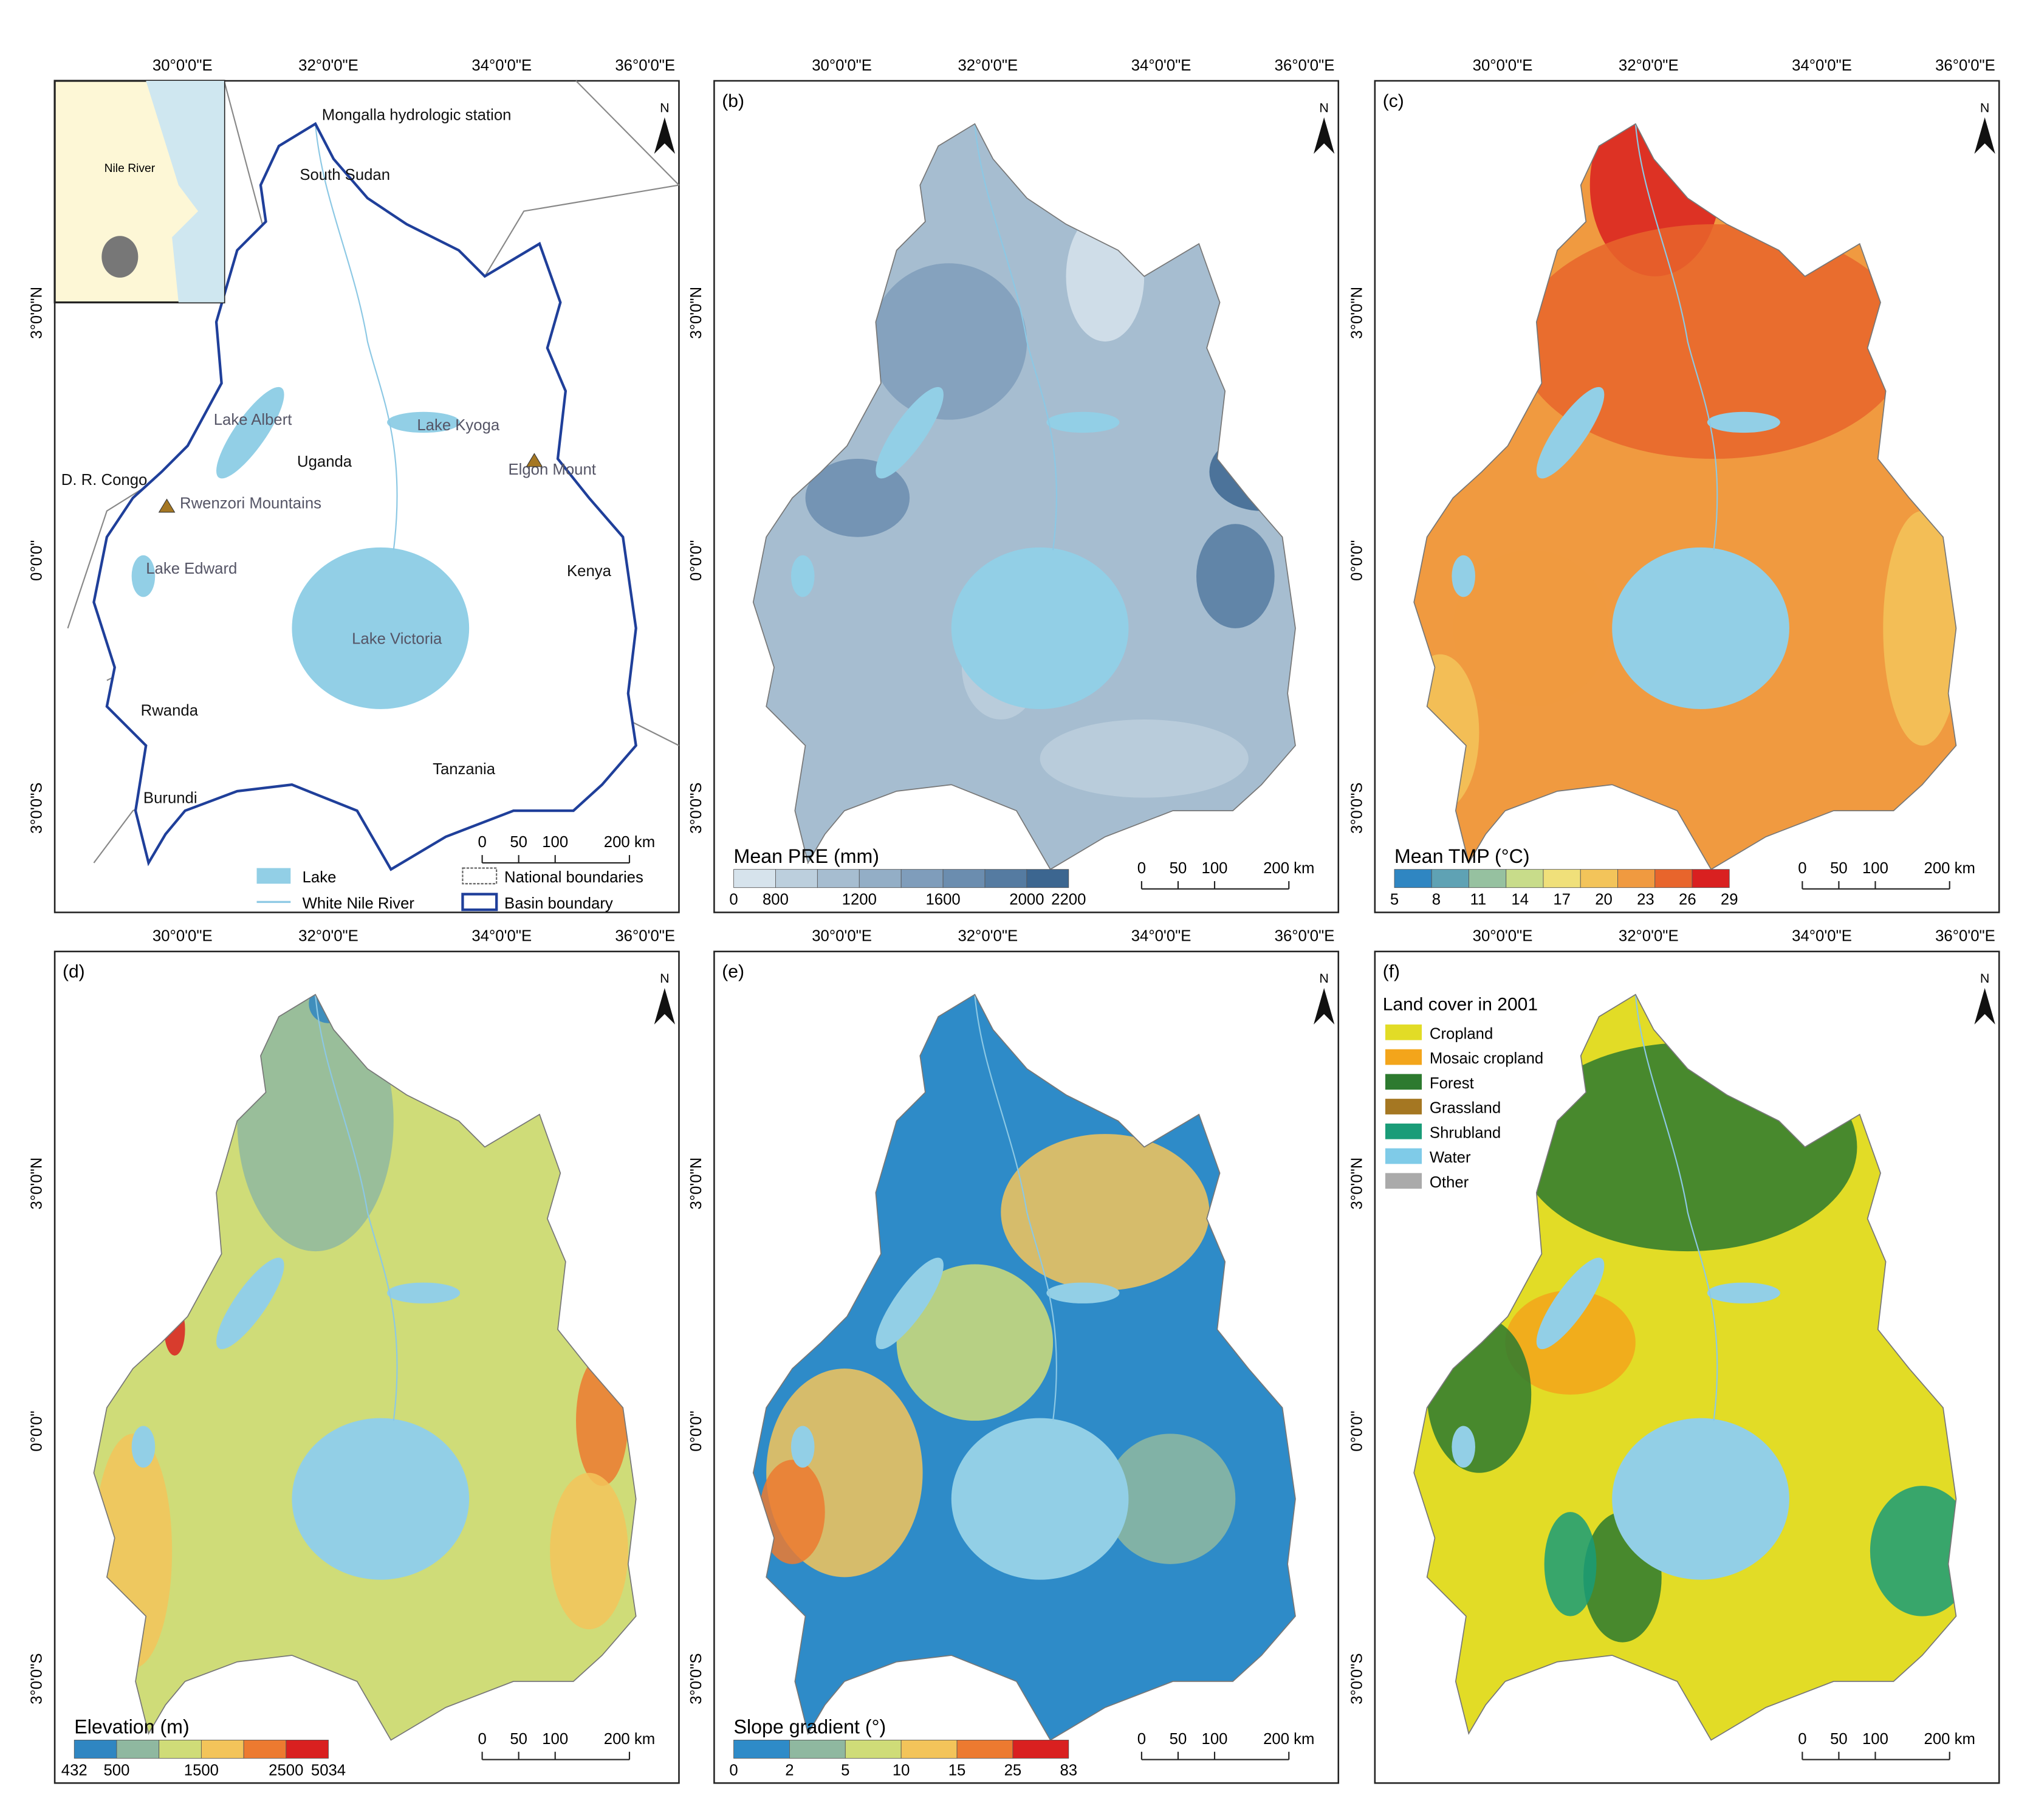 This screenshot has height=1820, width=2033. What do you see at coordinates (320, 877) in the screenshot?
I see `legend-label: Lake` at bounding box center [320, 877].